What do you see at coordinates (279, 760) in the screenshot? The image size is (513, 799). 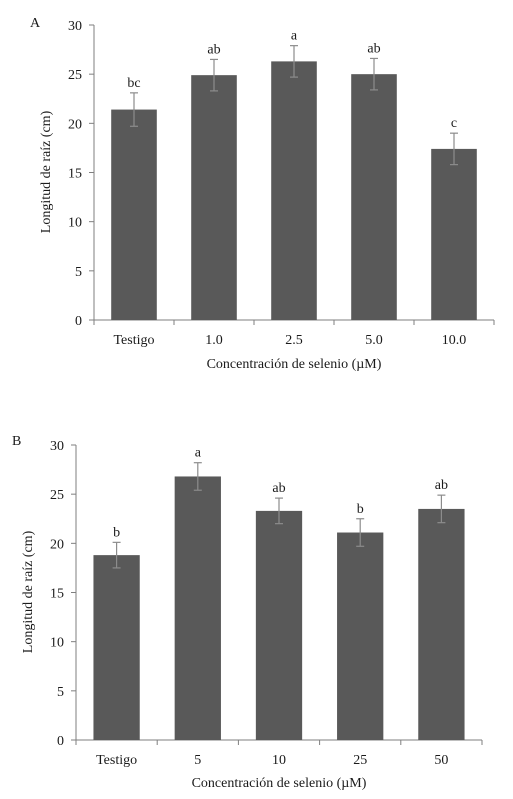 I see `x-tick-label: 10` at bounding box center [279, 760].